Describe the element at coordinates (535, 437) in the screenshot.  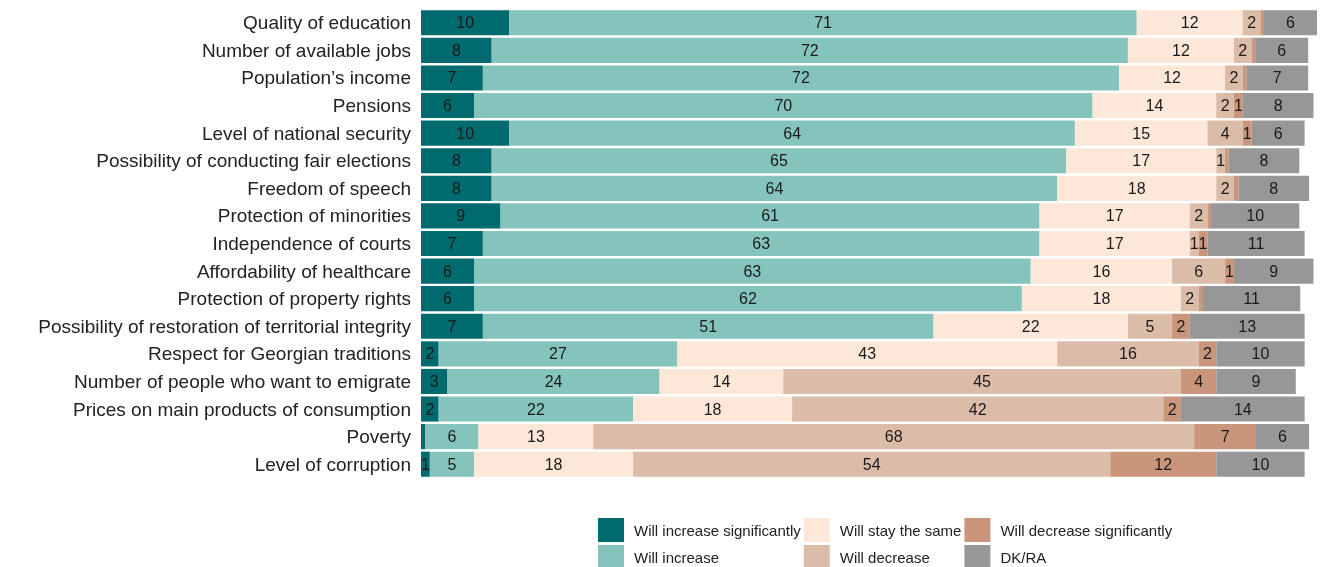
I see `data-label: 13` at that location.